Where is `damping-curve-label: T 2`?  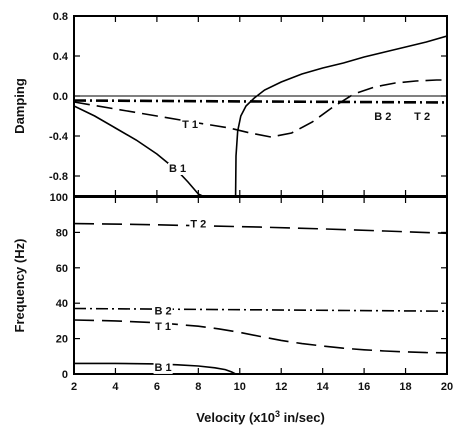
damping-curve-label: T 2 is located at coordinates (422, 117).